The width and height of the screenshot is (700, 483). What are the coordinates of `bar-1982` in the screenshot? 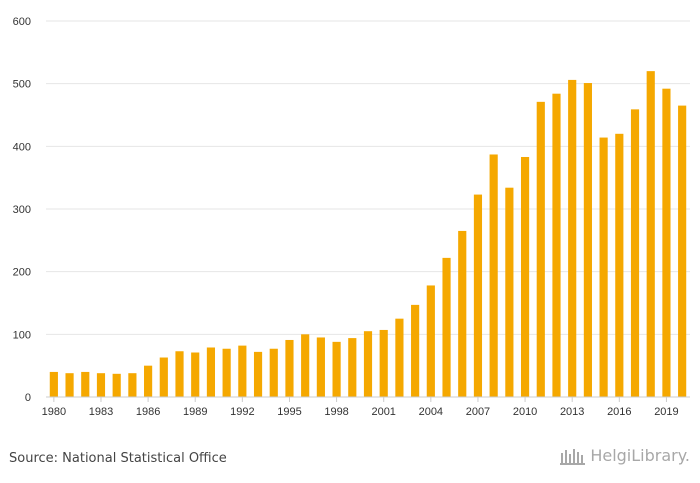 It's located at (85, 384).